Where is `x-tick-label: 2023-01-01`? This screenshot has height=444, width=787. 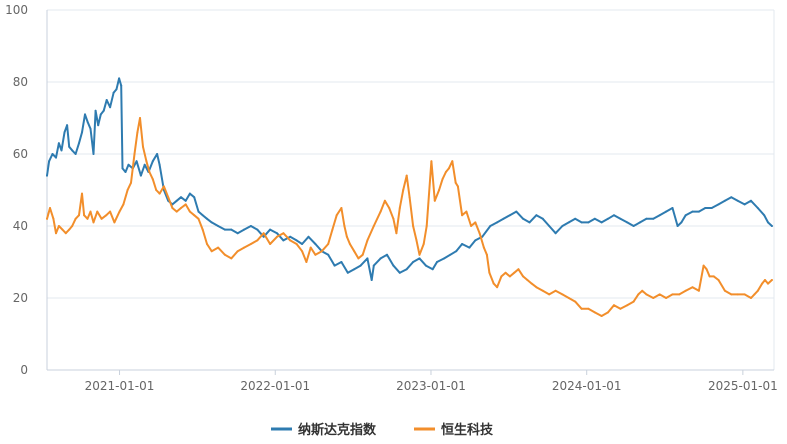
x-tick-label: 2023-01-01 is located at coordinates (431, 386).